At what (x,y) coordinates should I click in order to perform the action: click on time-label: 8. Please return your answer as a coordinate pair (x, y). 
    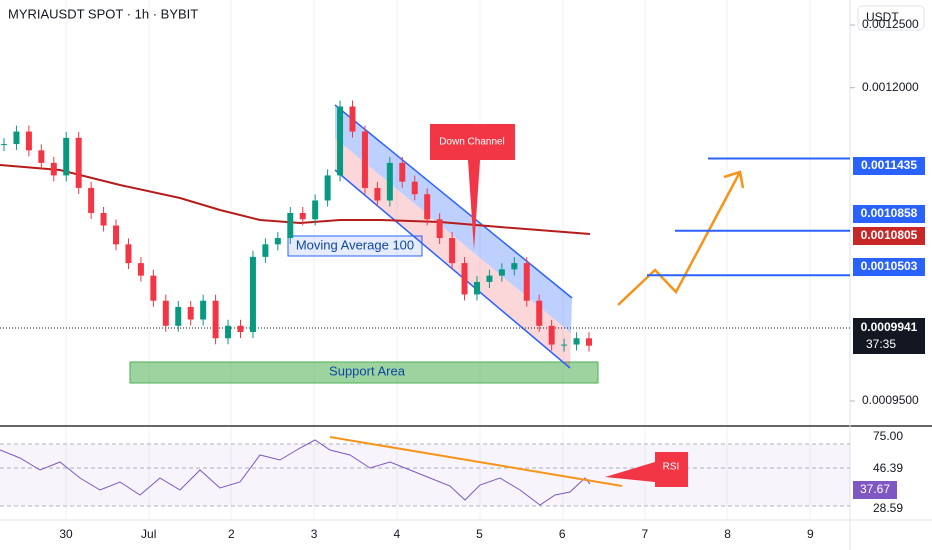
    Looking at the image, I should click on (727, 534).